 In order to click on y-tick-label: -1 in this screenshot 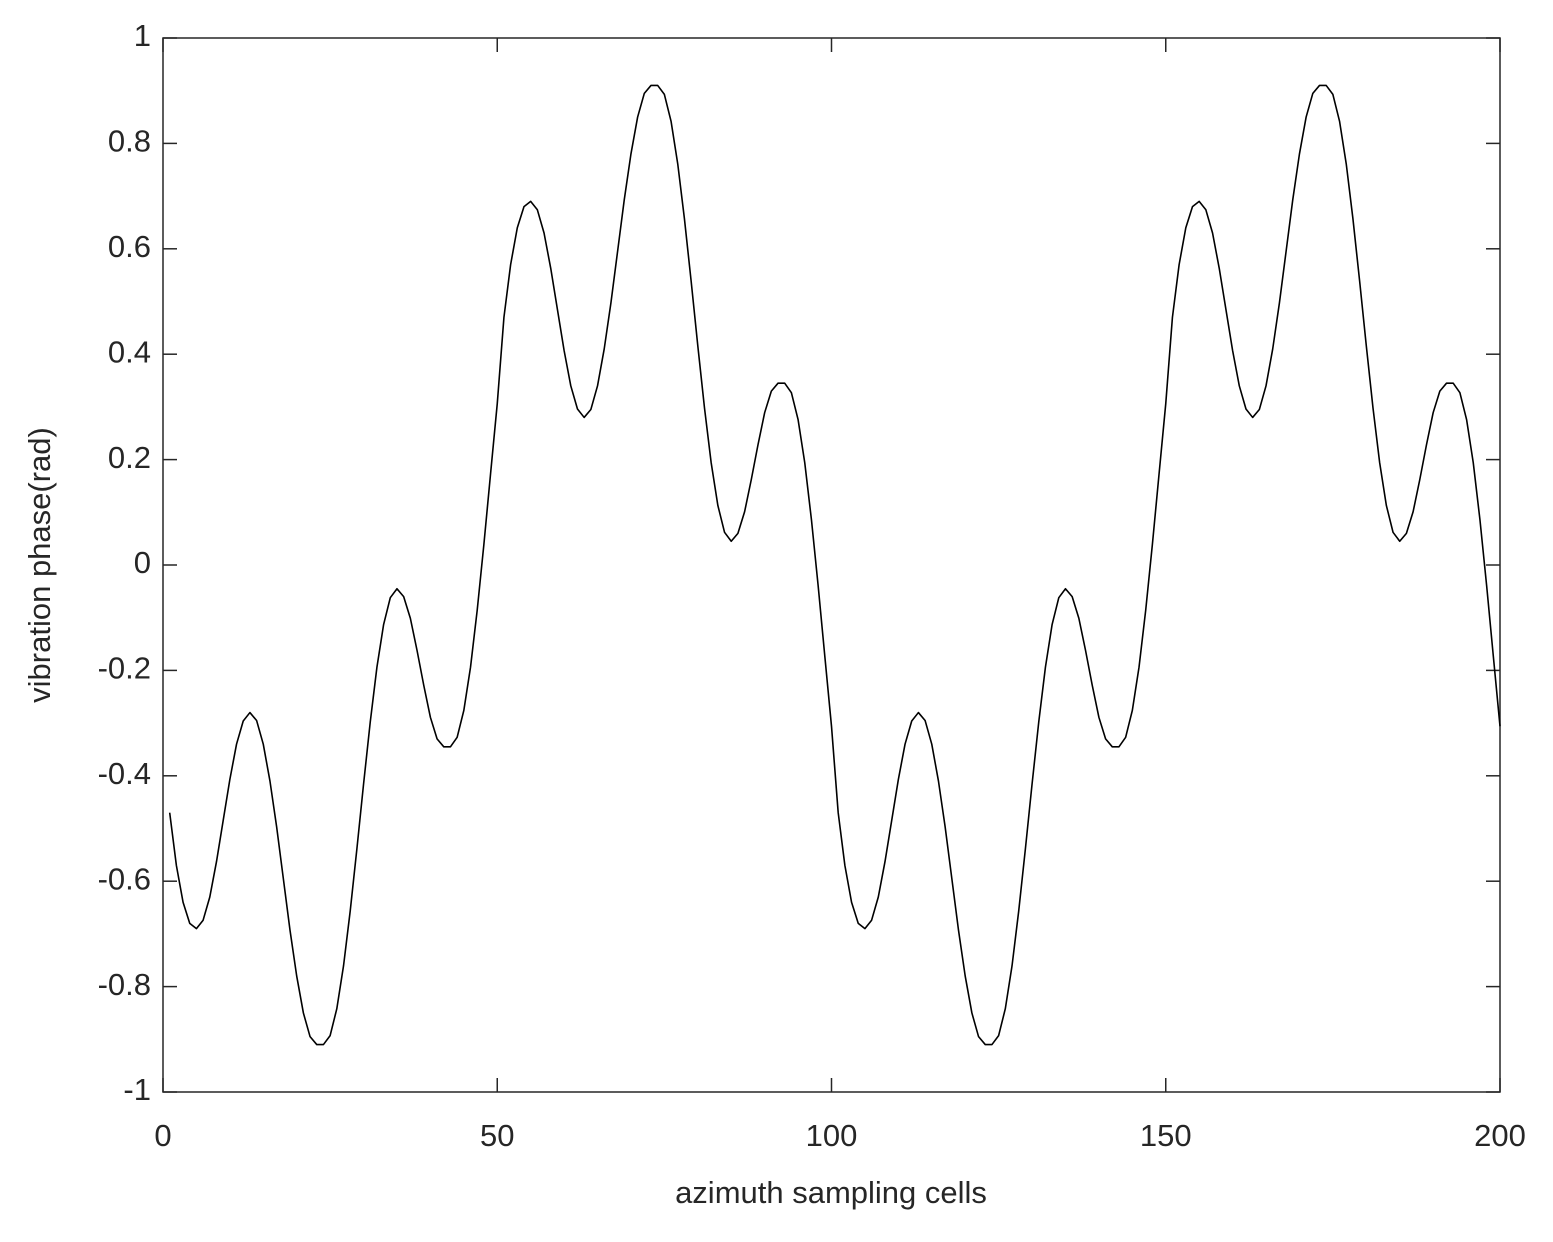, I will do `click(137, 1089)`.